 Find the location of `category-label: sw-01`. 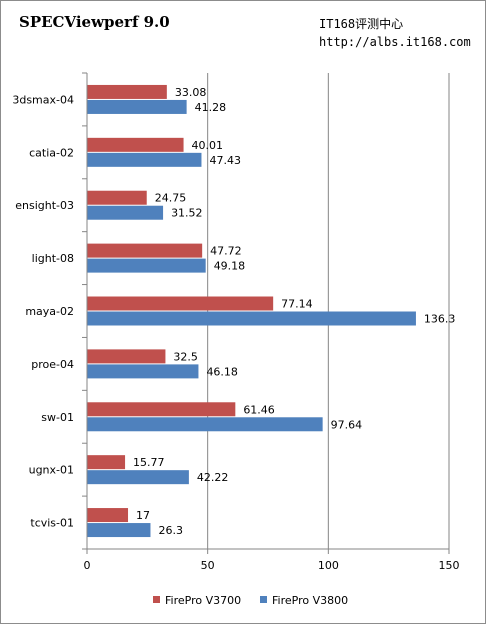

category-label: sw-01 is located at coordinates (57, 417).